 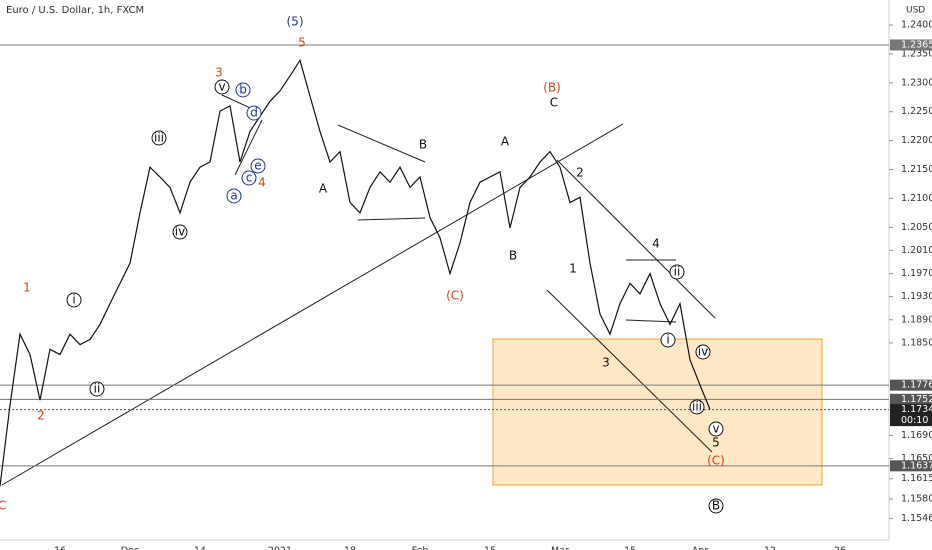 I want to click on annotation: (B), so click(x=552, y=88).